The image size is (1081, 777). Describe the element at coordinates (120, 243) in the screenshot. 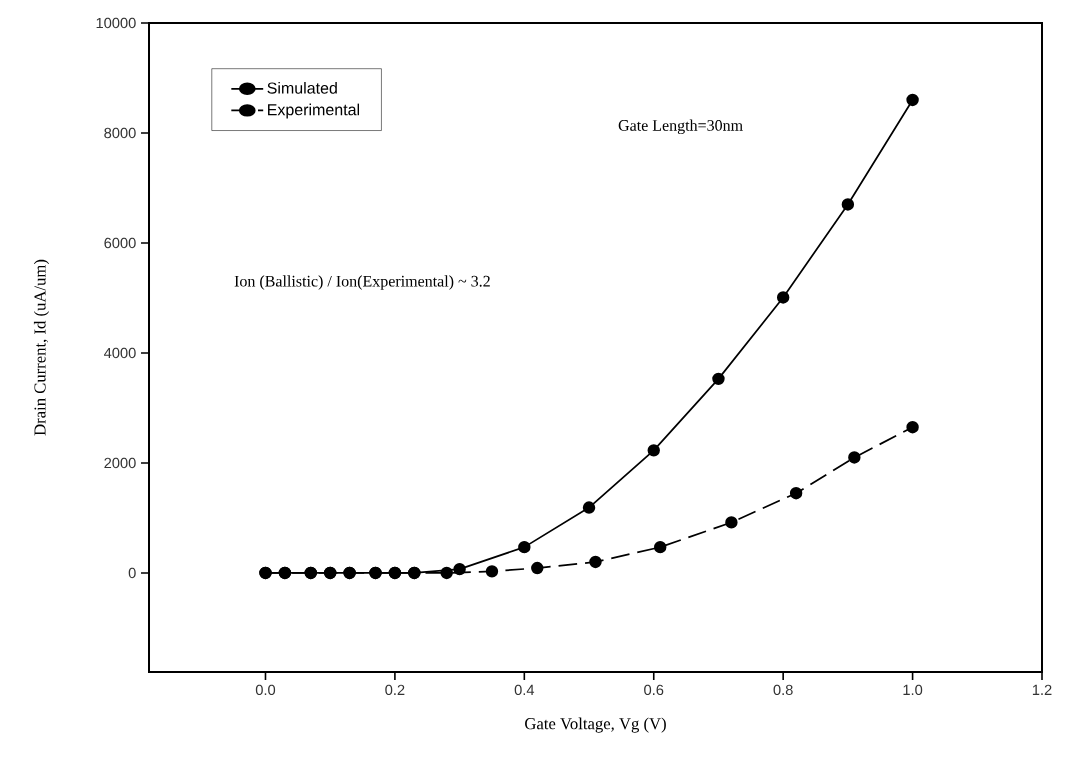

I see `y-tick-label: 6000` at that location.